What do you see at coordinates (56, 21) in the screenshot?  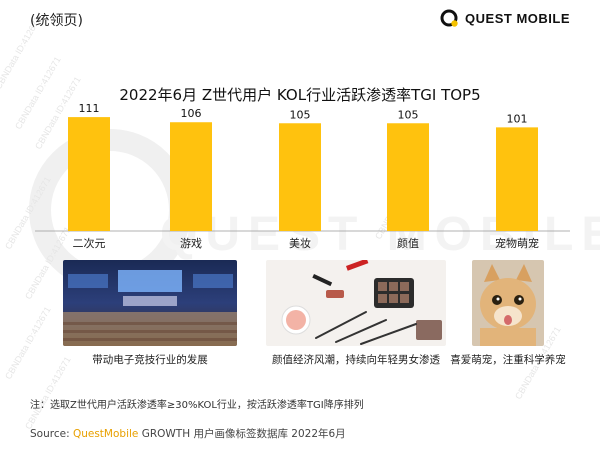 I see `section-label: (统领页)` at bounding box center [56, 21].